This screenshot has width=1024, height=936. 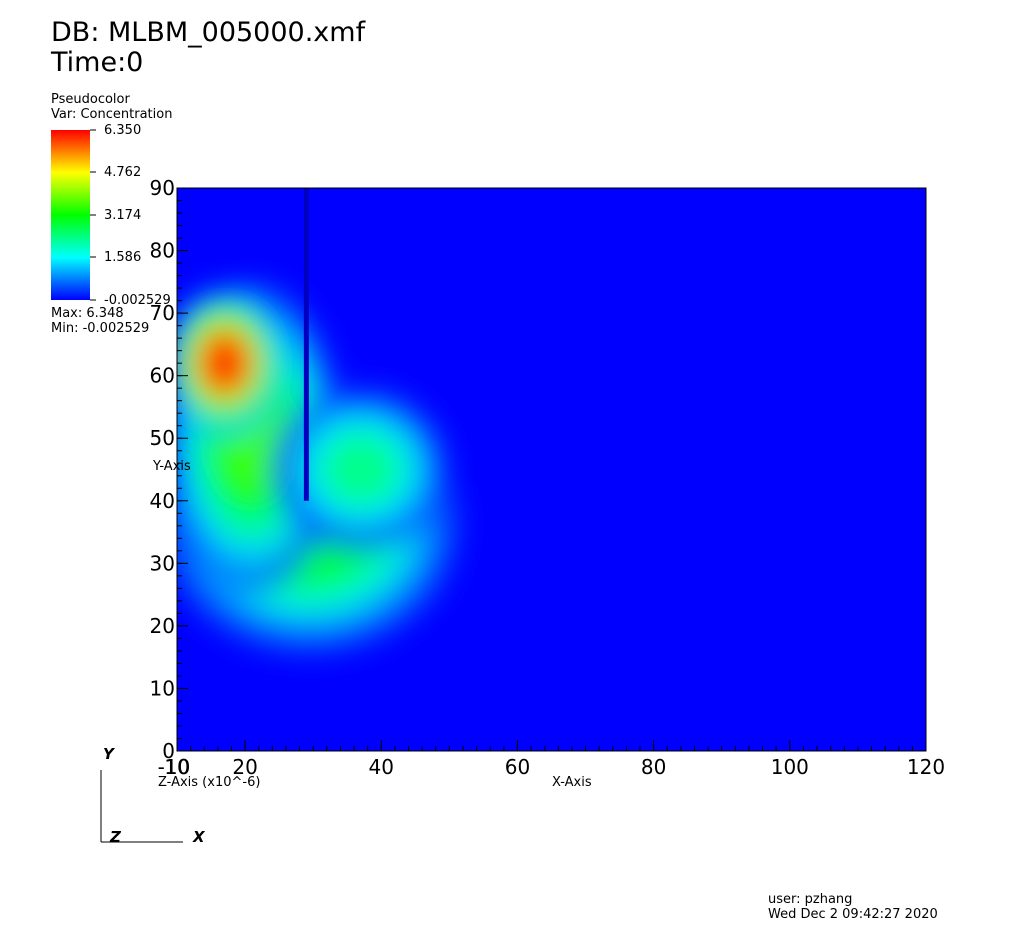 What do you see at coordinates (162, 563) in the screenshot?
I see `y-tick-label: 30` at bounding box center [162, 563].